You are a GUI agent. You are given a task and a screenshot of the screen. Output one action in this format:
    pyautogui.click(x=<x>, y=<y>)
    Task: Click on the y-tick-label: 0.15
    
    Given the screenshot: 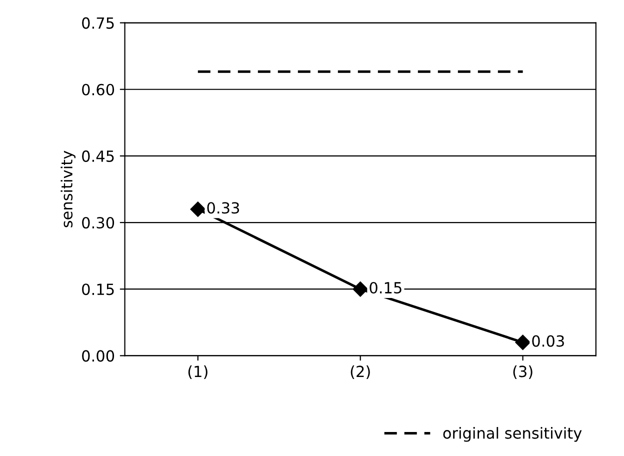 What is the action you would take?
    pyautogui.click(x=98, y=290)
    